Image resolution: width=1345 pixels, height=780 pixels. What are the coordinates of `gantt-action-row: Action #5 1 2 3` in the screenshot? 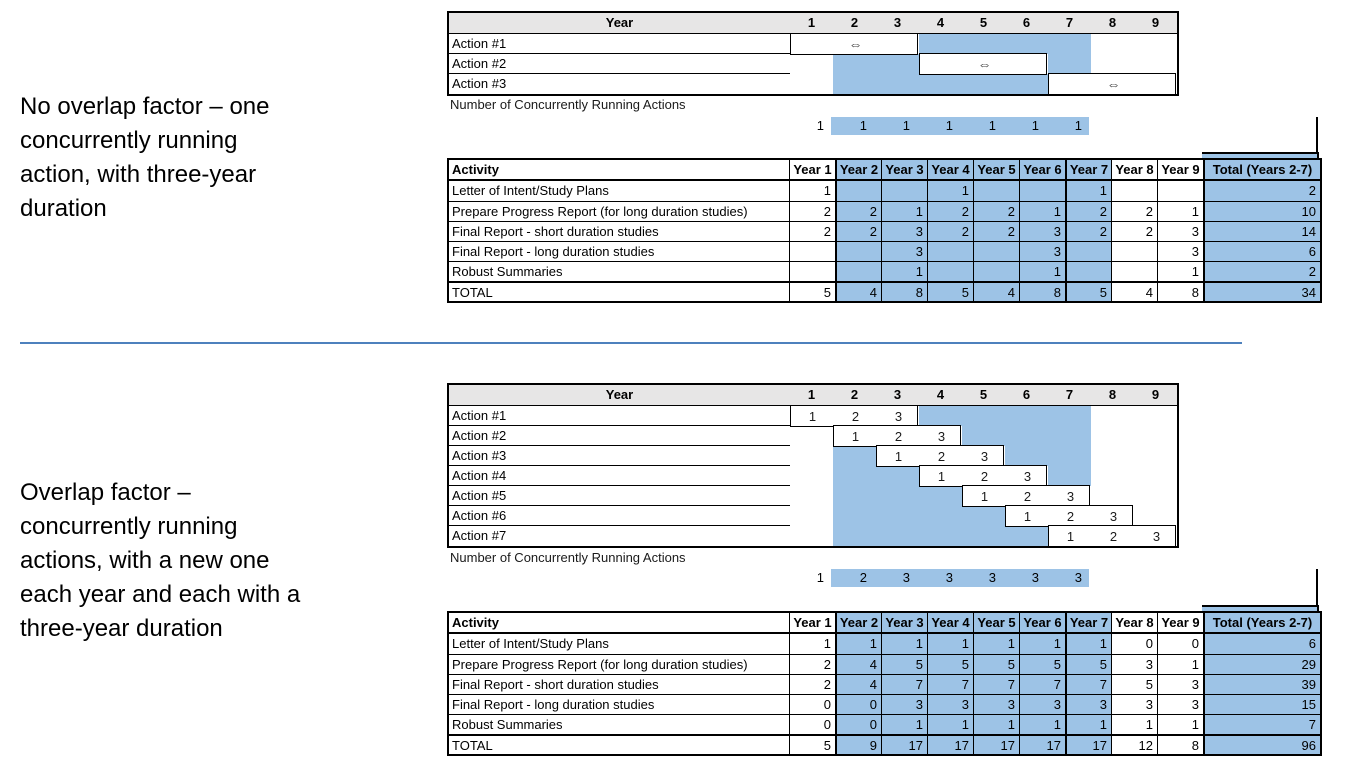 It's located at (813, 496).